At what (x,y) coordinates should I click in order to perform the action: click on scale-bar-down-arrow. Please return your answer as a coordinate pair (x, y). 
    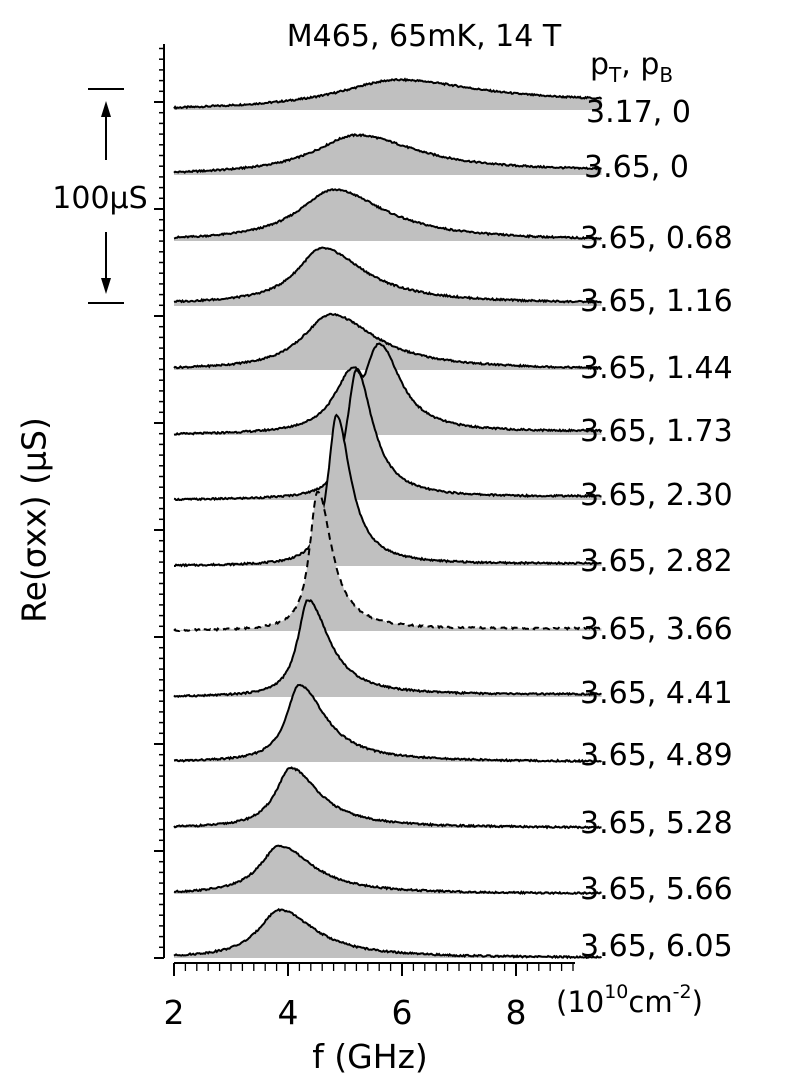
    Looking at the image, I should click on (106, 286).